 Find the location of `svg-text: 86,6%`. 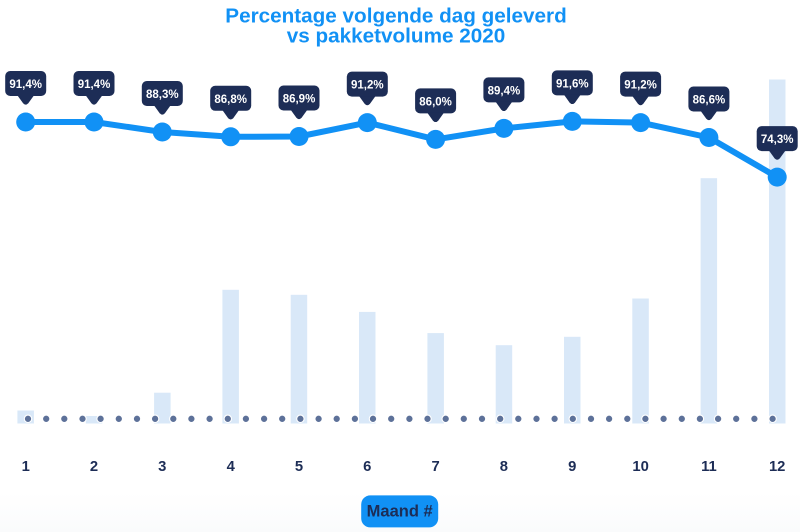

svg-text: 86,6% is located at coordinates (709, 101).